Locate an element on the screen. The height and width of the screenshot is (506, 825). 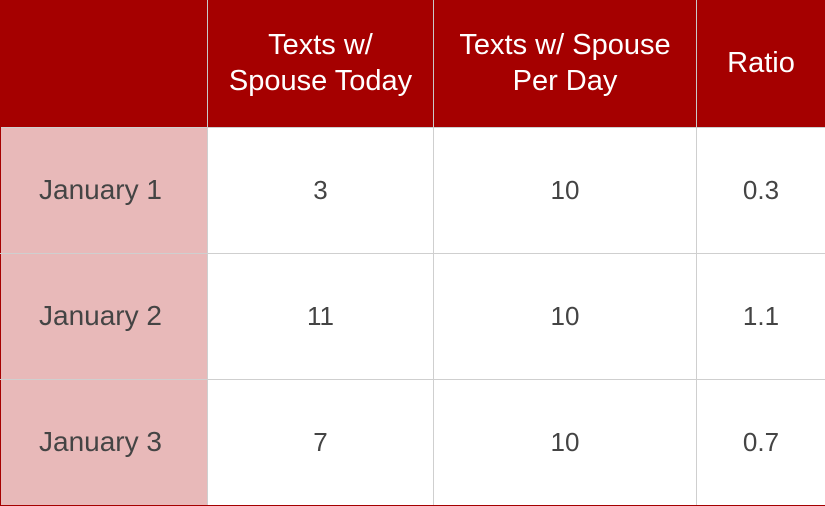
header-line: Spouse Today is located at coordinates (320, 81).